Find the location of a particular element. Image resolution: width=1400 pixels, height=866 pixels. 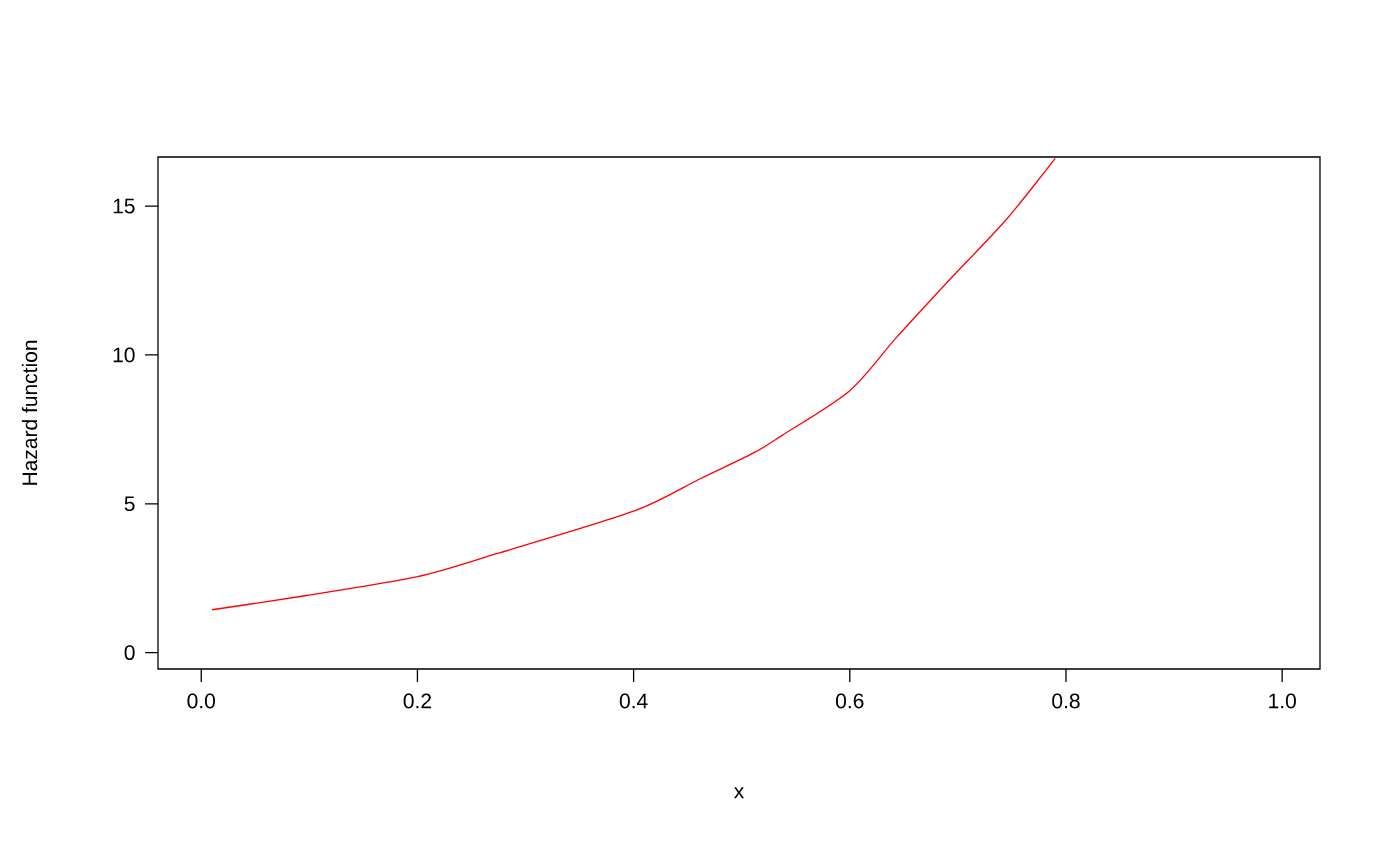

y-axis-title: Hazard function is located at coordinates (29, 412).